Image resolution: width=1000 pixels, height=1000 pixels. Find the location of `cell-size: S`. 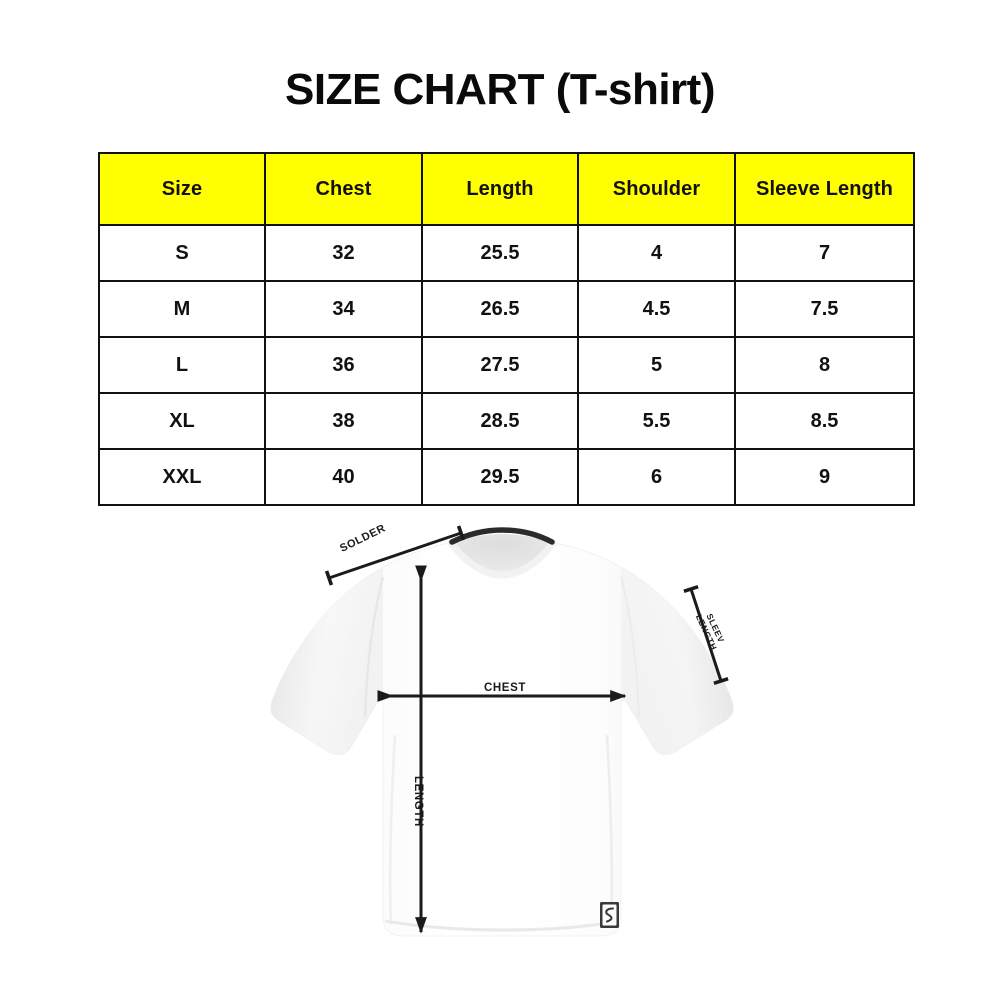

cell-size: S is located at coordinates (182, 253).